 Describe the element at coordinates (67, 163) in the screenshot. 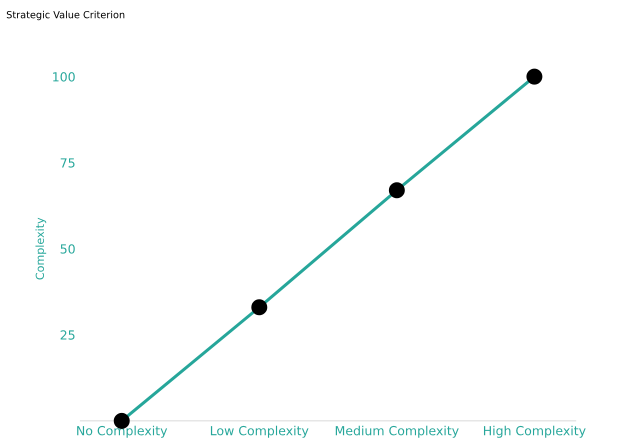

I see `y-tick-label: 75` at that location.